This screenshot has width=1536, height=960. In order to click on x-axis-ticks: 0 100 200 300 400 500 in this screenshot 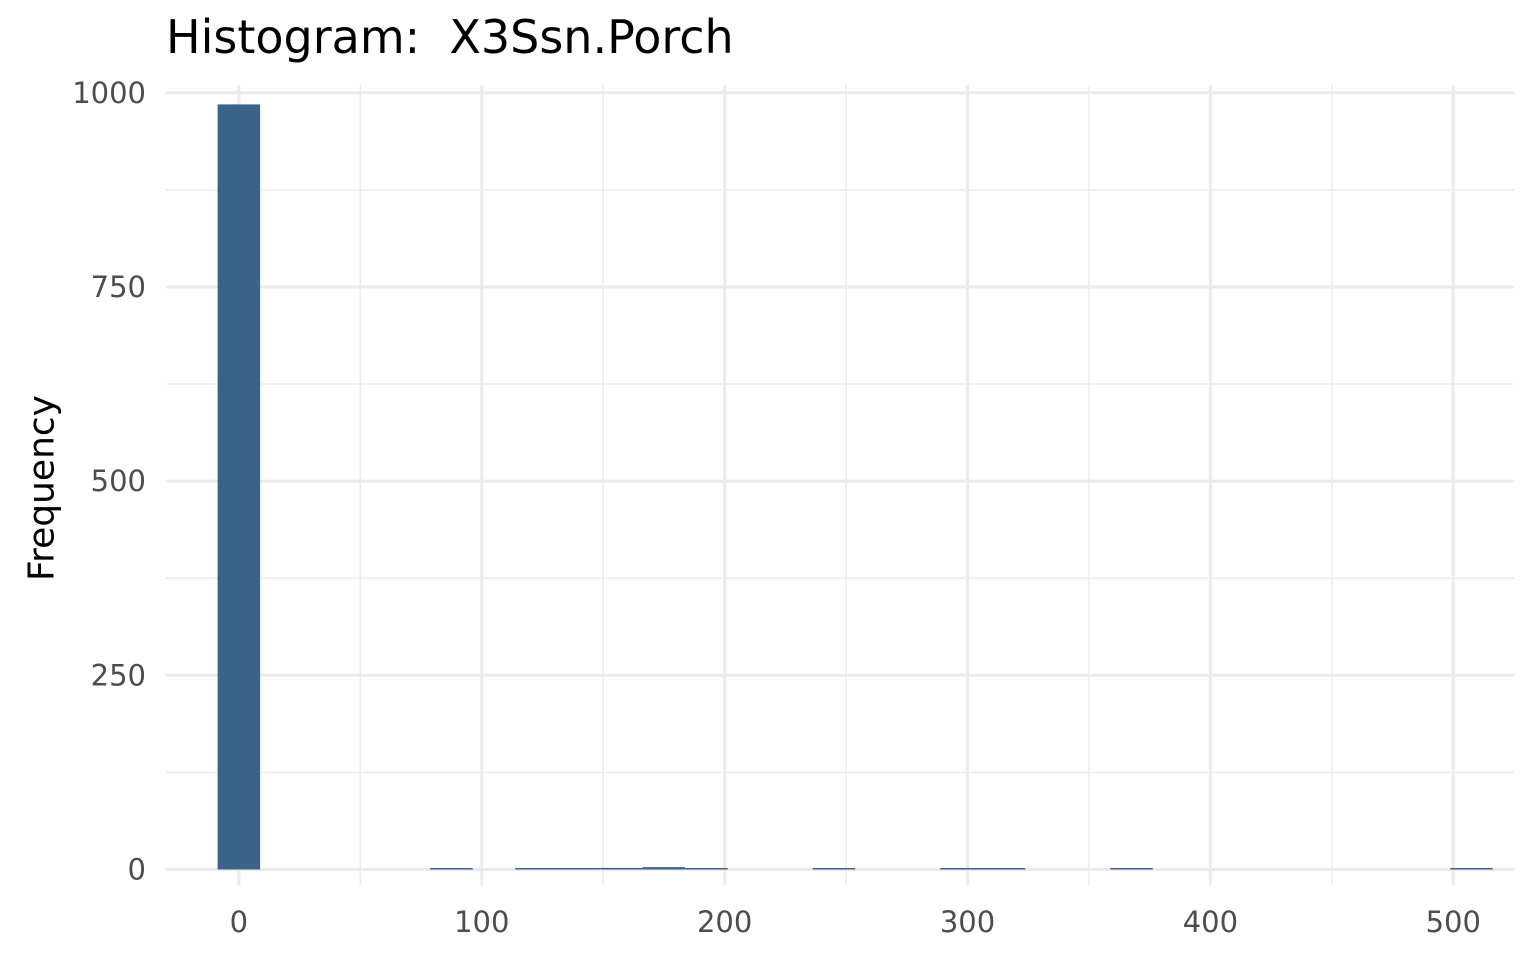, I will do `click(855, 922)`.